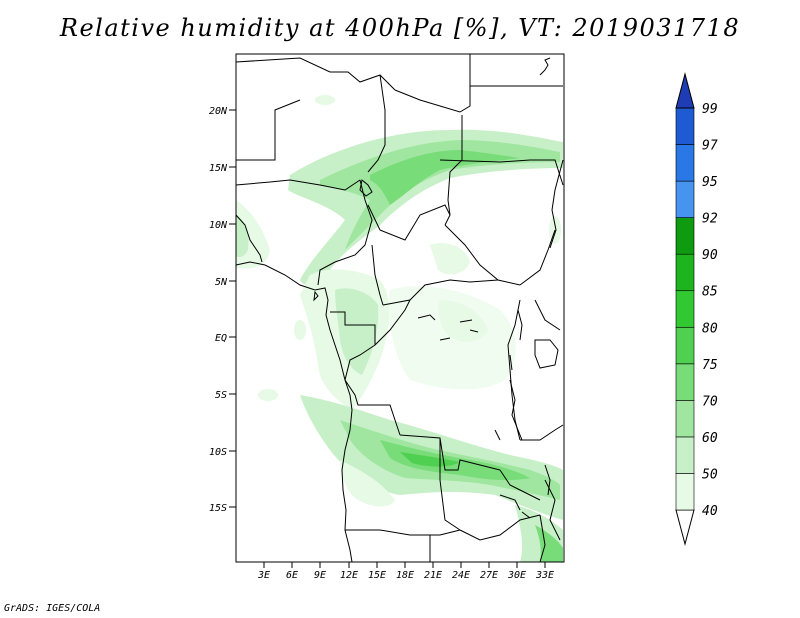  I want to click on lat-label-15s: 15S, so click(218, 508).